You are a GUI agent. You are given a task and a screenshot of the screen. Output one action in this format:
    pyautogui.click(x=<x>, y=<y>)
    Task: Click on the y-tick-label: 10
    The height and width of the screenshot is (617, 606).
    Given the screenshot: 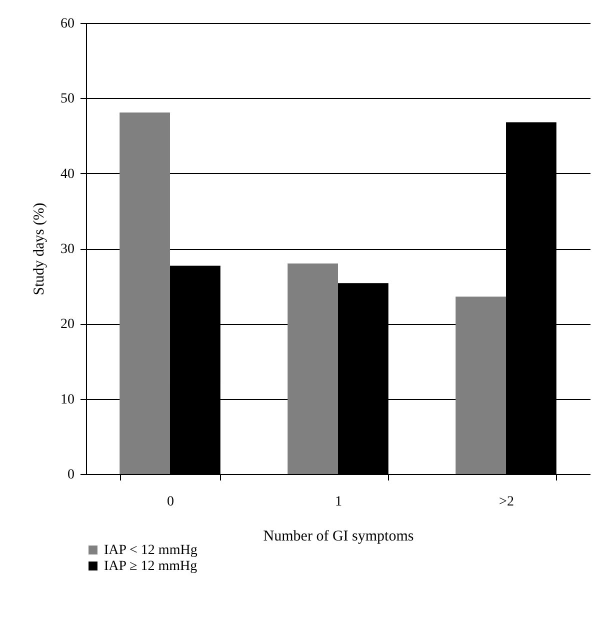 What is the action you would take?
    pyautogui.click(x=67, y=400)
    